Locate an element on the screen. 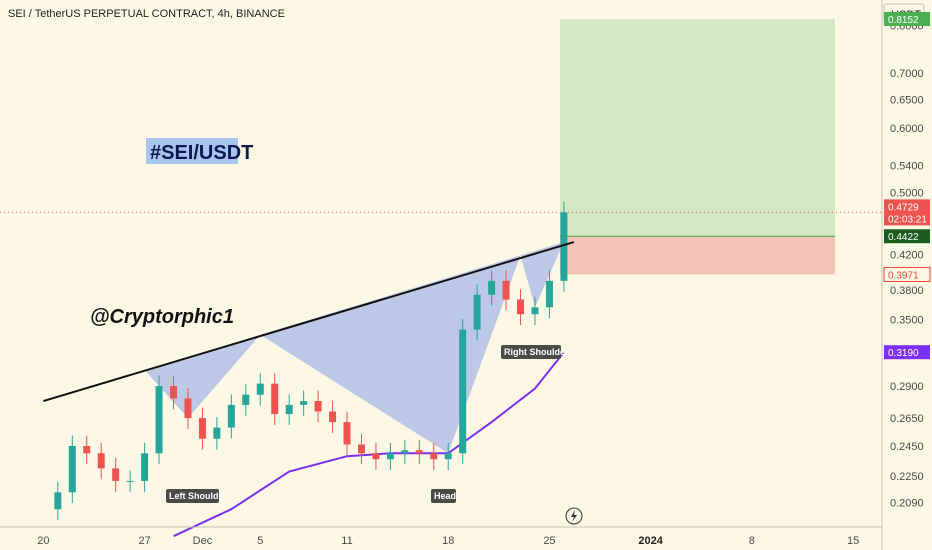 The image size is (932, 550). x-tick-label: 20 is located at coordinates (43, 541).